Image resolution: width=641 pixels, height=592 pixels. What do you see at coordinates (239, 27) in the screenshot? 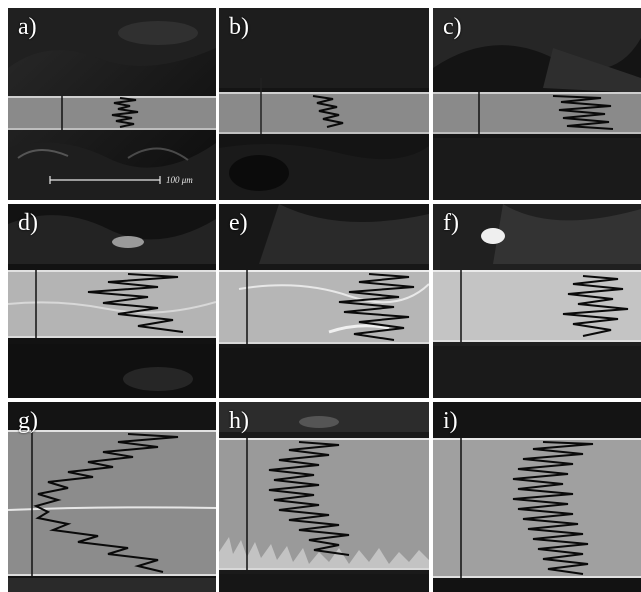
I see `panel-label-b: b)` at bounding box center [239, 27].